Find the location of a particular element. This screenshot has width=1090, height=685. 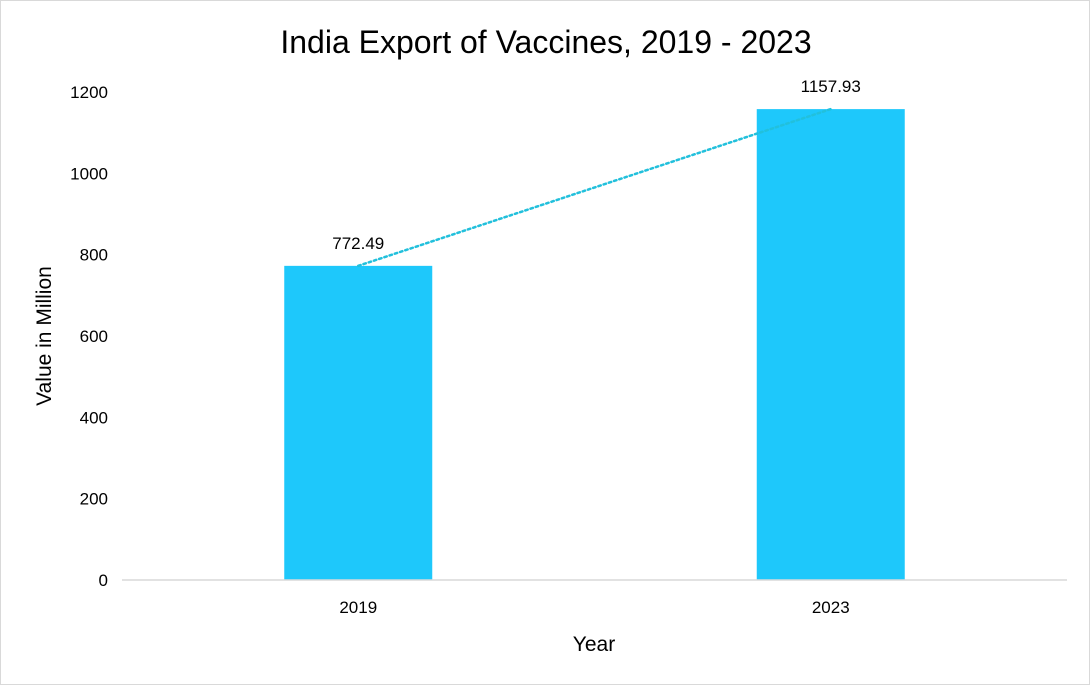

y-tick-label: 800 is located at coordinates (94, 255).